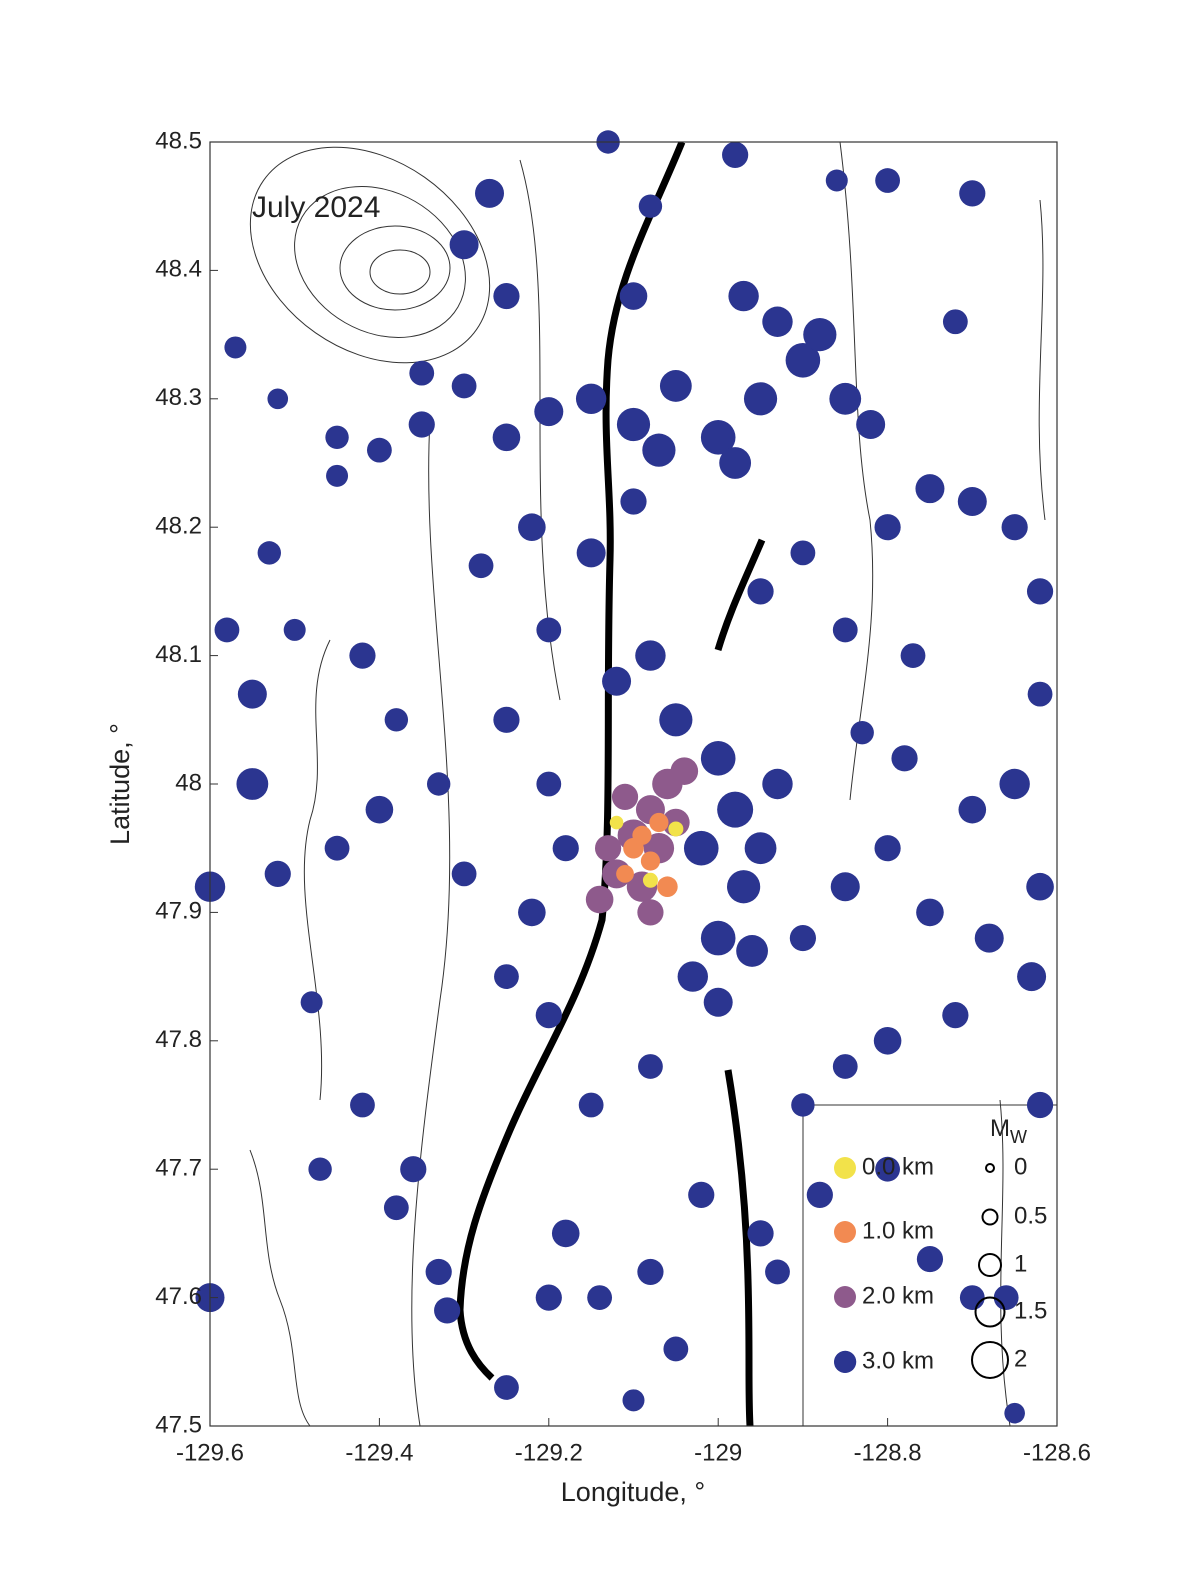 The image size is (1200, 1580). What do you see at coordinates (888, 1452) in the screenshot?
I see `x-tick-label: -128.8` at bounding box center [888, 1452].